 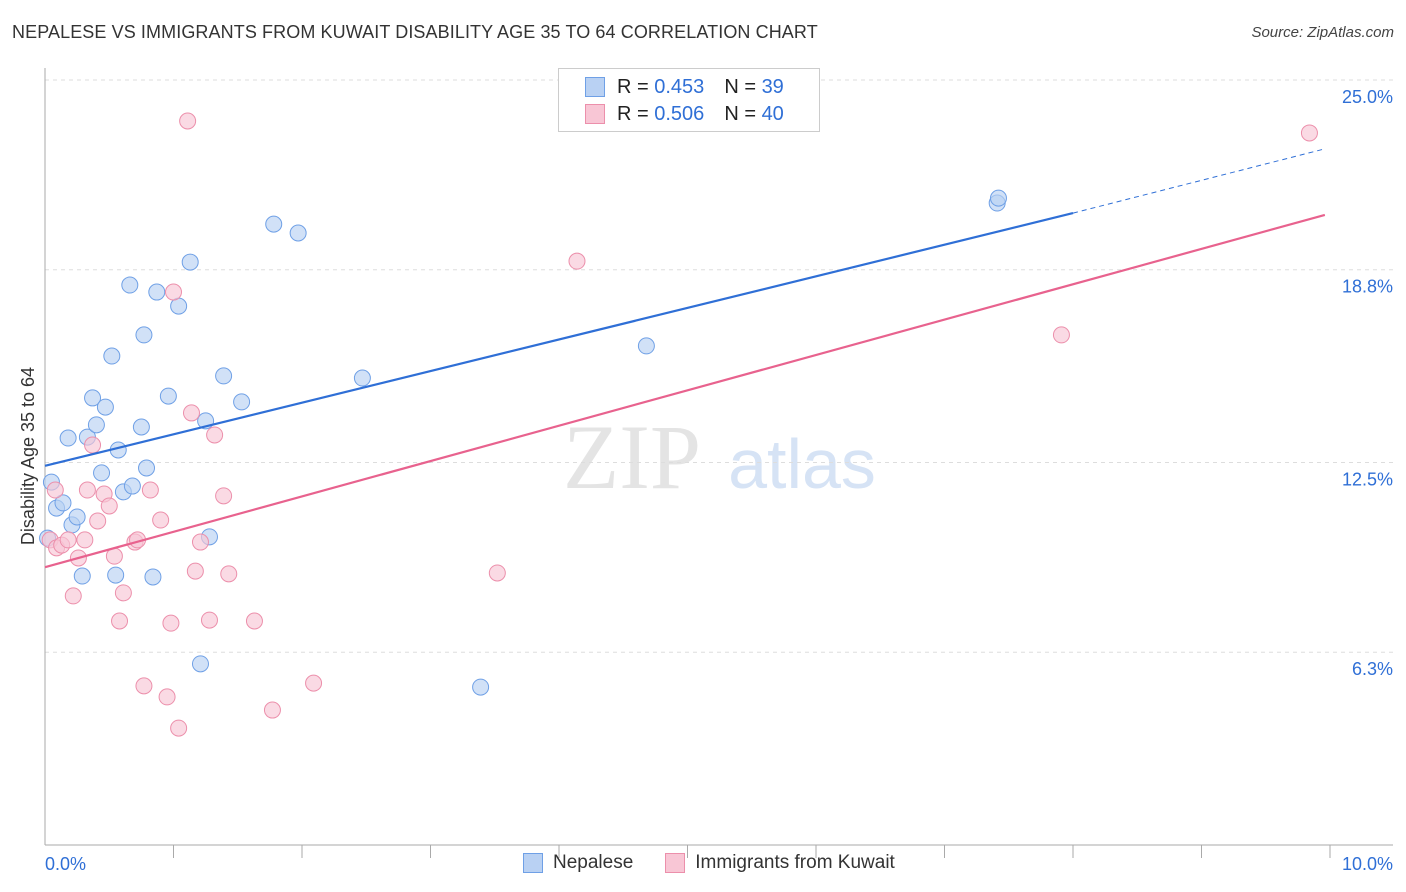 I want to click on y-tick-label: 6.3%, so click(x=1372, y=669).